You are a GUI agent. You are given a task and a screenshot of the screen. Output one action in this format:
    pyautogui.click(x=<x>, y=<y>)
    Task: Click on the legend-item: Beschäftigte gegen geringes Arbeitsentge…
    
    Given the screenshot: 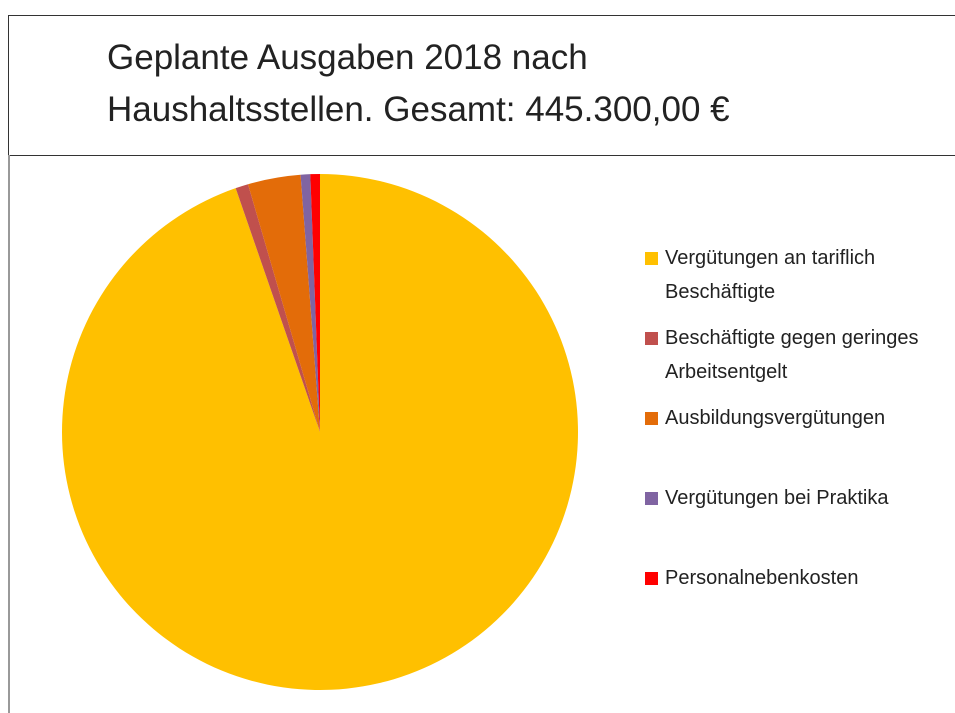 What is the action you would take?
    pyautogui.click(x=795, y=355)
    